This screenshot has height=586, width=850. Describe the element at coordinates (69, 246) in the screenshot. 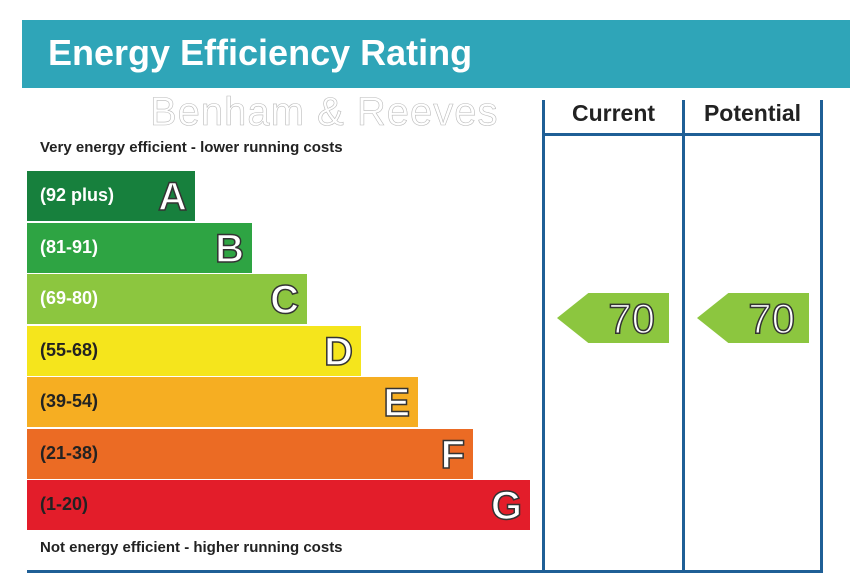

I see `band-range: (81-91)` at that location.